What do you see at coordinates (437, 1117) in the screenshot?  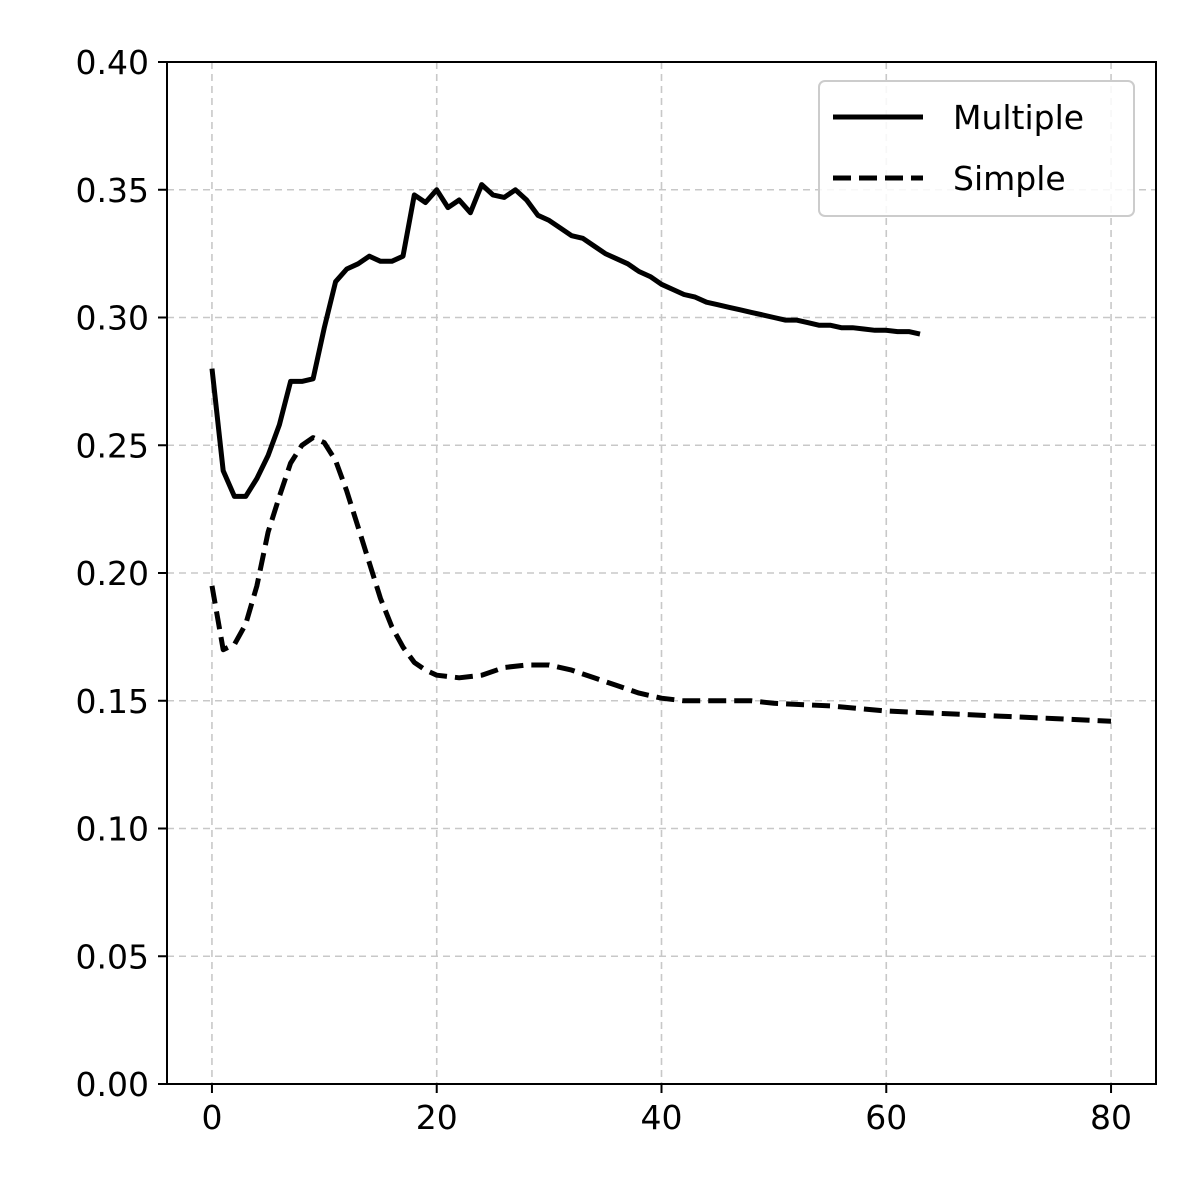 I see `x-tick-label: 20` at bounding box center [437, 1117].